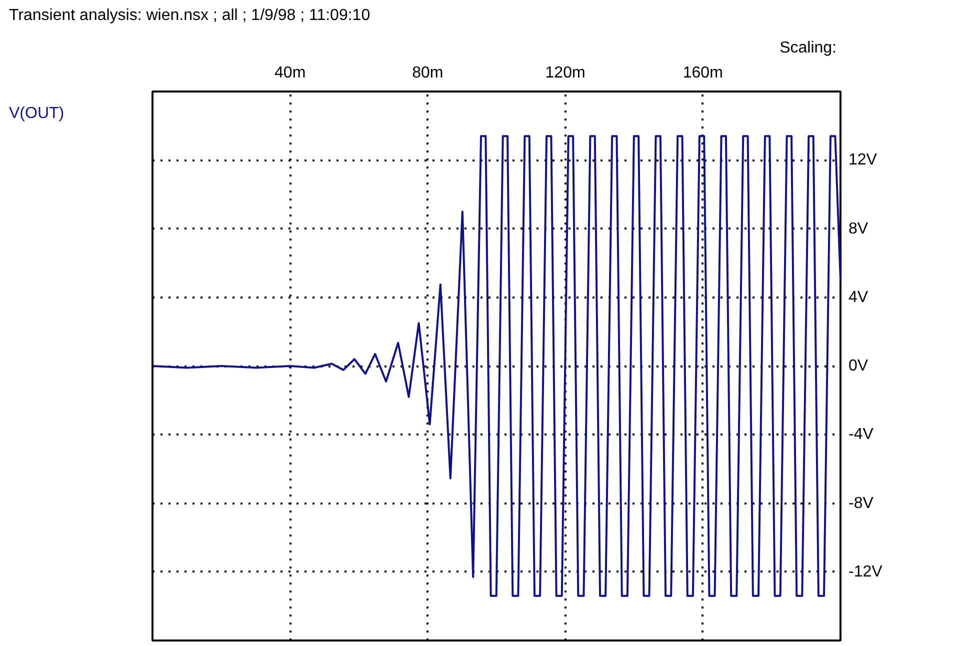 The image size is (953, 646). What do you see at coordinates (863, 160) in the screenshot?
I see `y-tick-label: 12V` at bounding box center [863, 160].